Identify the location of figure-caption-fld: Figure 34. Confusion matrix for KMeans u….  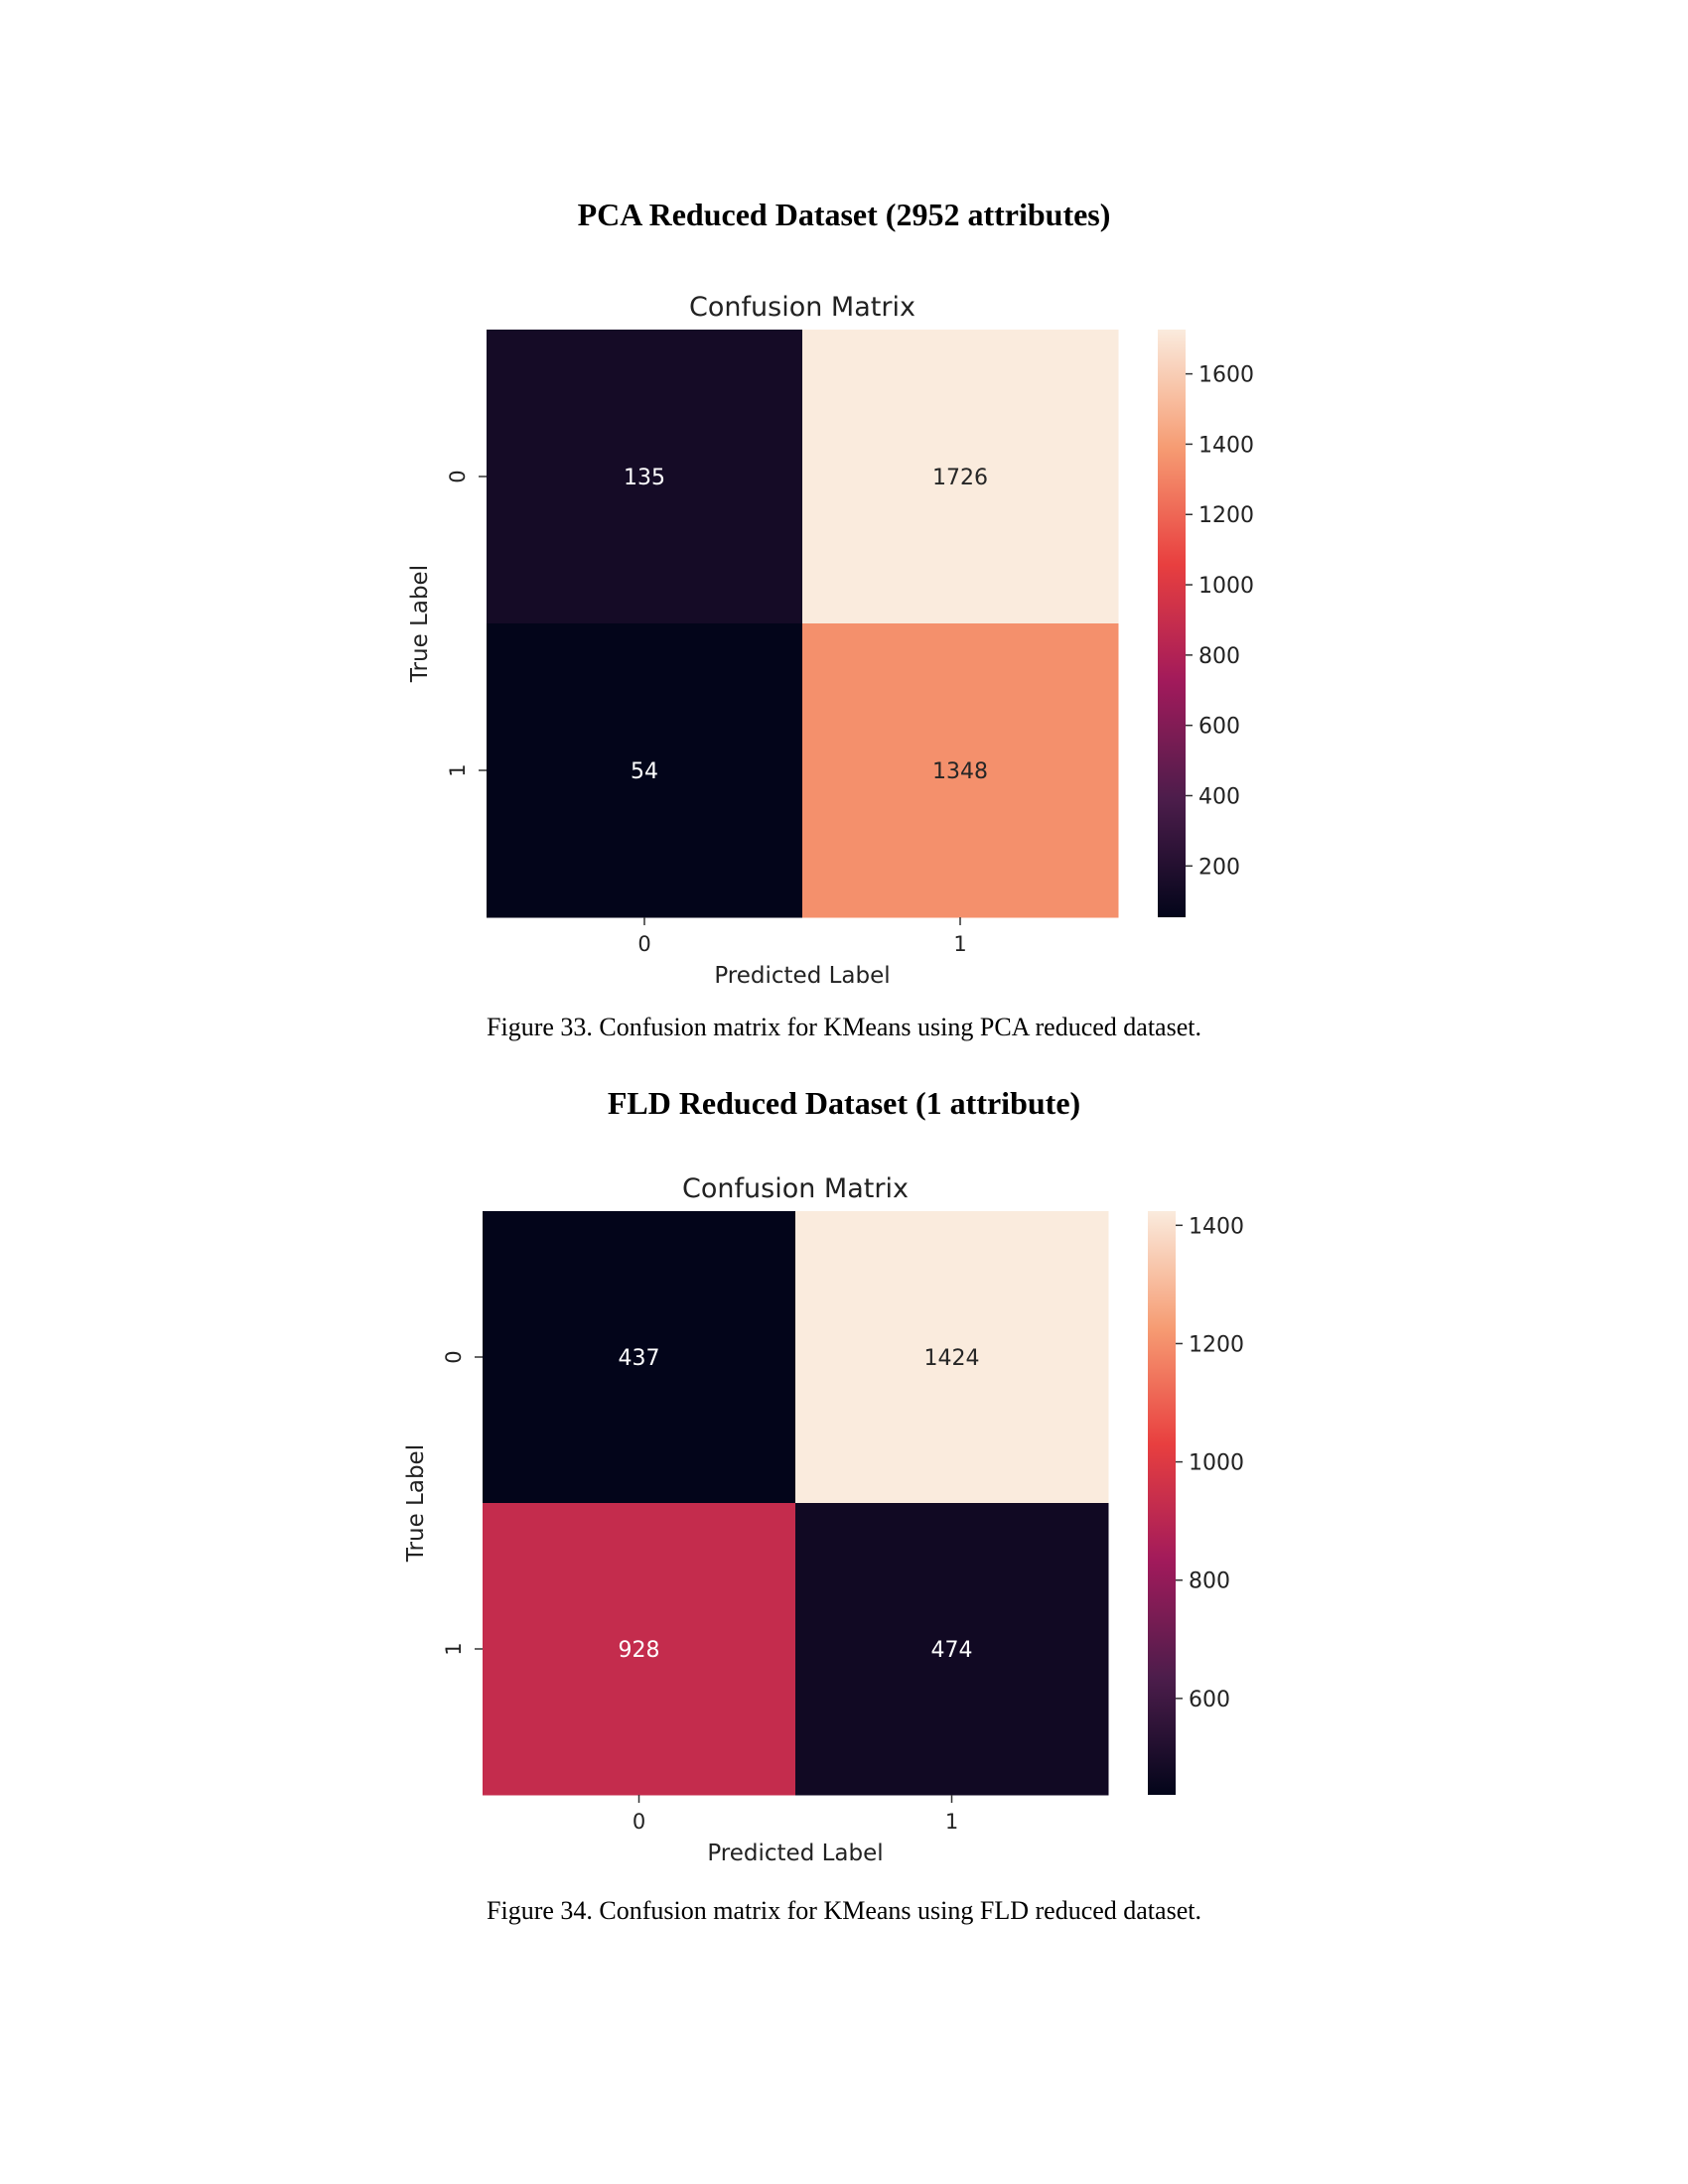
(844, 1910).